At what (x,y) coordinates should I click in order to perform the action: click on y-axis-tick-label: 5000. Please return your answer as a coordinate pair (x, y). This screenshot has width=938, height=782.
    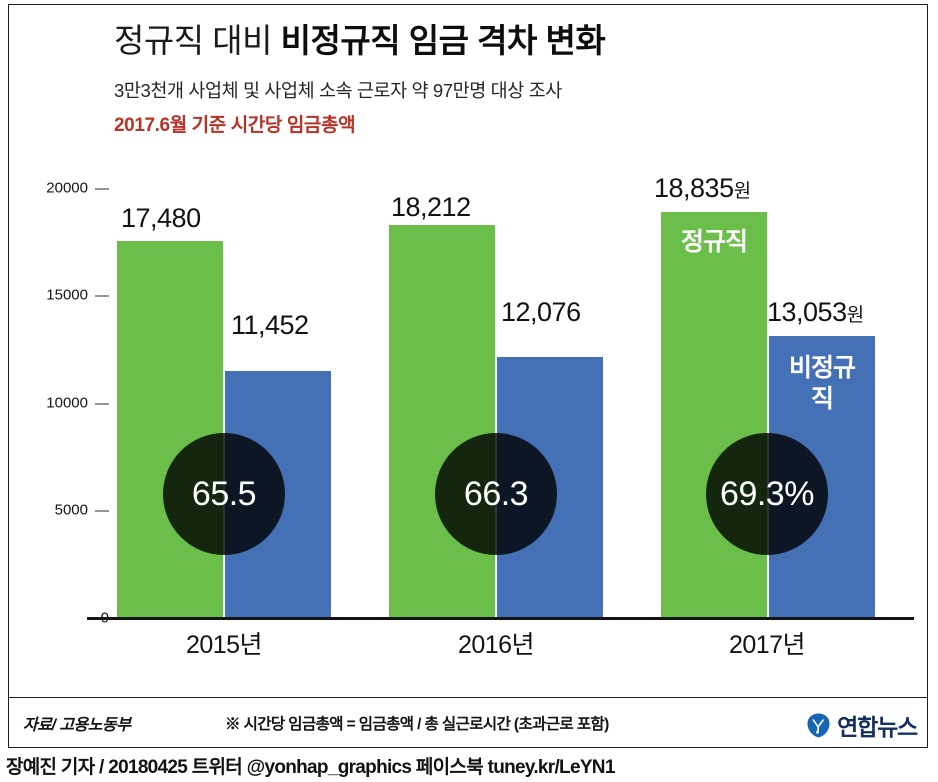
    Looking at the image, I should click on (71, 510).